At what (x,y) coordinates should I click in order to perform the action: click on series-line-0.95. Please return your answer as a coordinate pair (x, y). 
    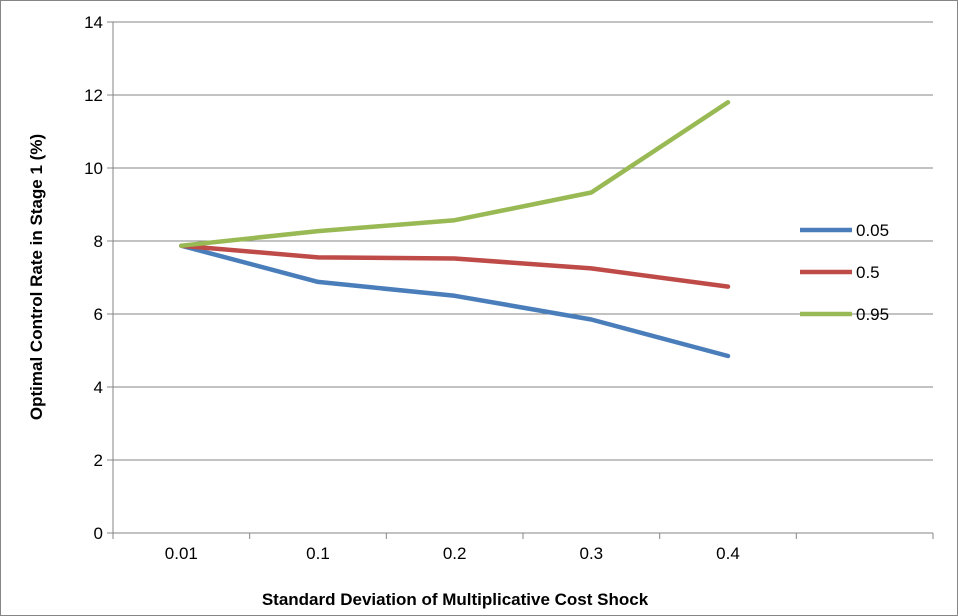
    Looking at the image, I should click on (455, 174).